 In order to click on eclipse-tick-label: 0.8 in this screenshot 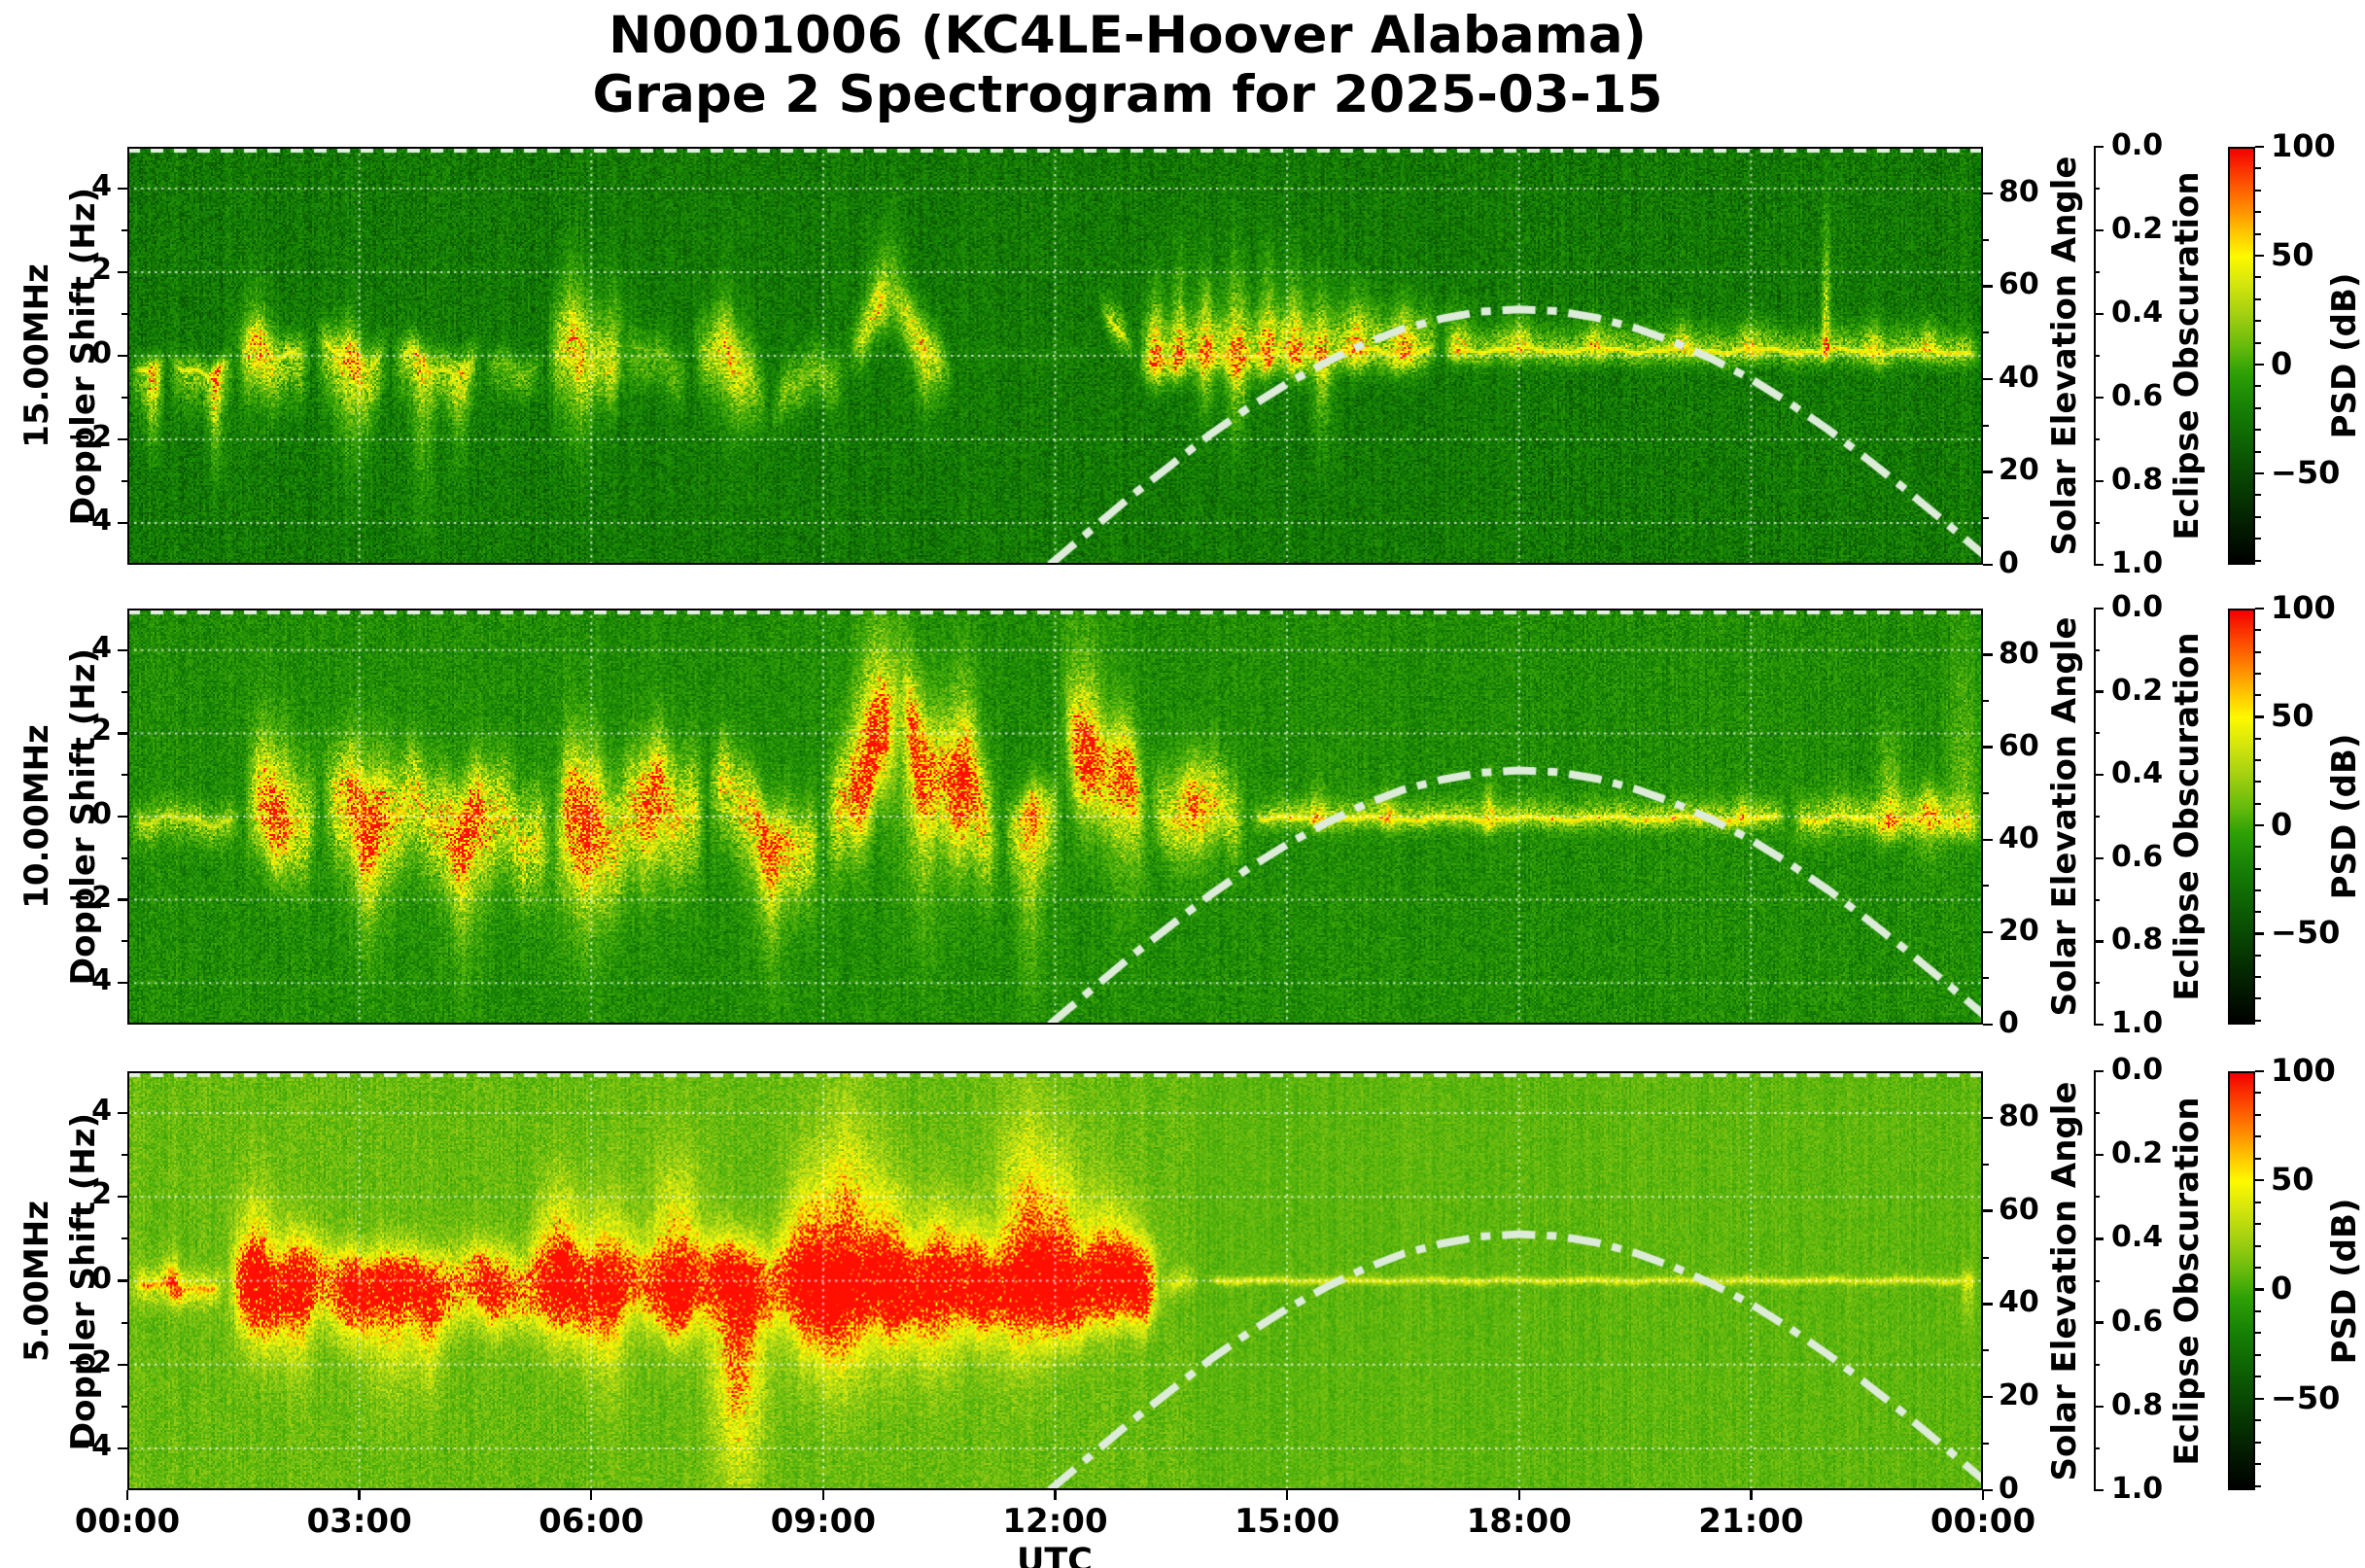, I will do `click(2138, 1404)`.